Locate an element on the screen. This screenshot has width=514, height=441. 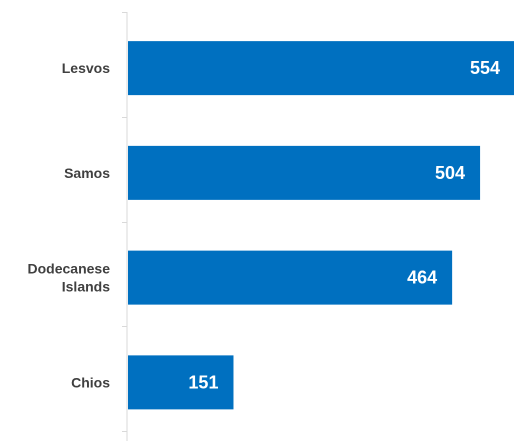
data-label: 504 is located at coordinates (450, 173).